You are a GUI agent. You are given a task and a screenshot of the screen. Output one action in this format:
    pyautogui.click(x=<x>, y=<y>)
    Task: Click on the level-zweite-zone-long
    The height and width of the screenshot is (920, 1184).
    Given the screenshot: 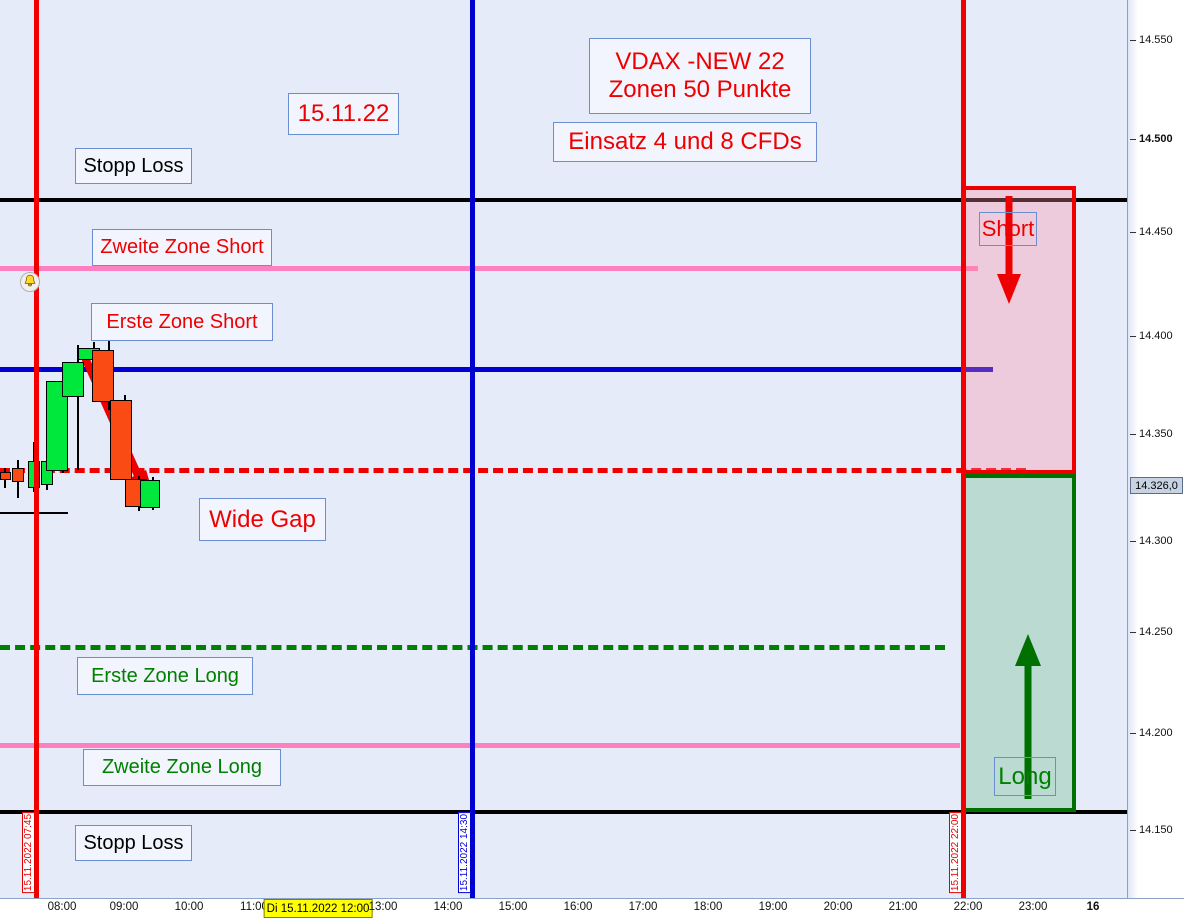 What is the action you would take?
    pyautogui.click(x=480, y=745)
    